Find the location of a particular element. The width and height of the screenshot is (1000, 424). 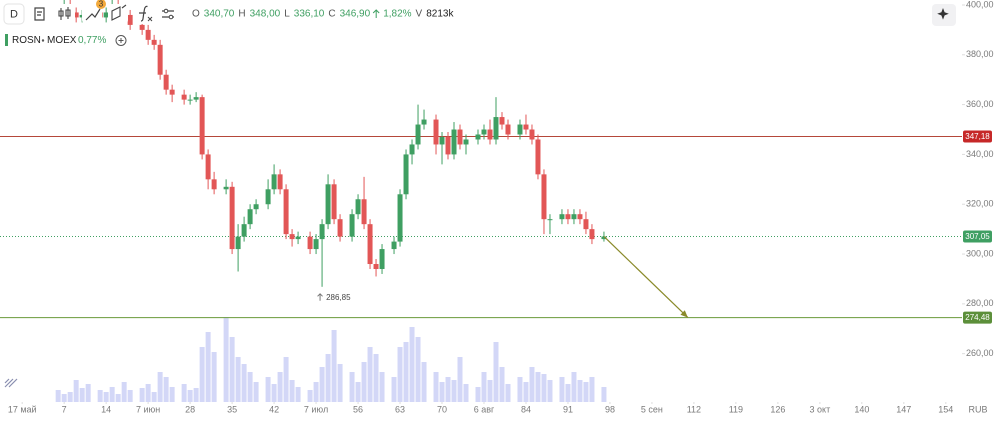

formula-icon is located at coordinates (143, 13).